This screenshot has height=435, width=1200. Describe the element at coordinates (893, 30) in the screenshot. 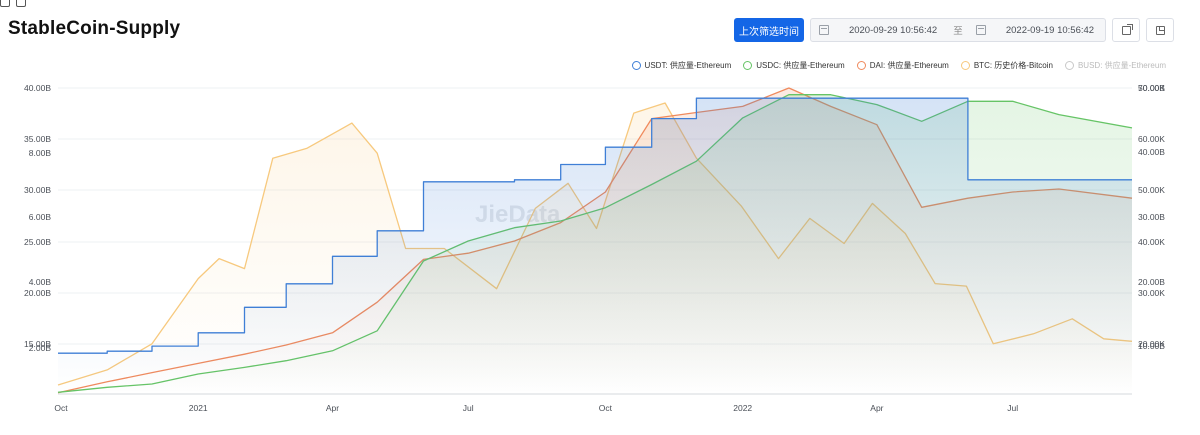

I see `date-start-input: 2020-09-29 10:56:42` at that location.